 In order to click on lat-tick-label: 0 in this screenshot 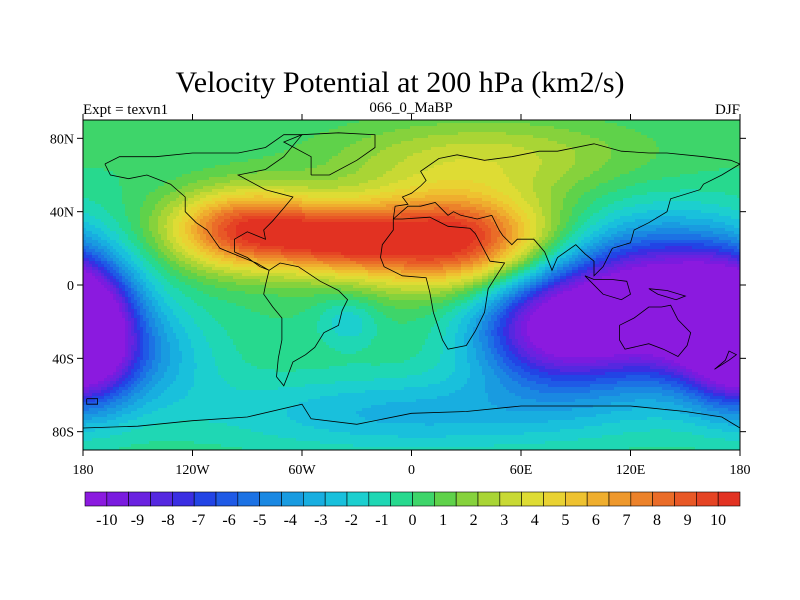, I will do `click(70, 286)`.